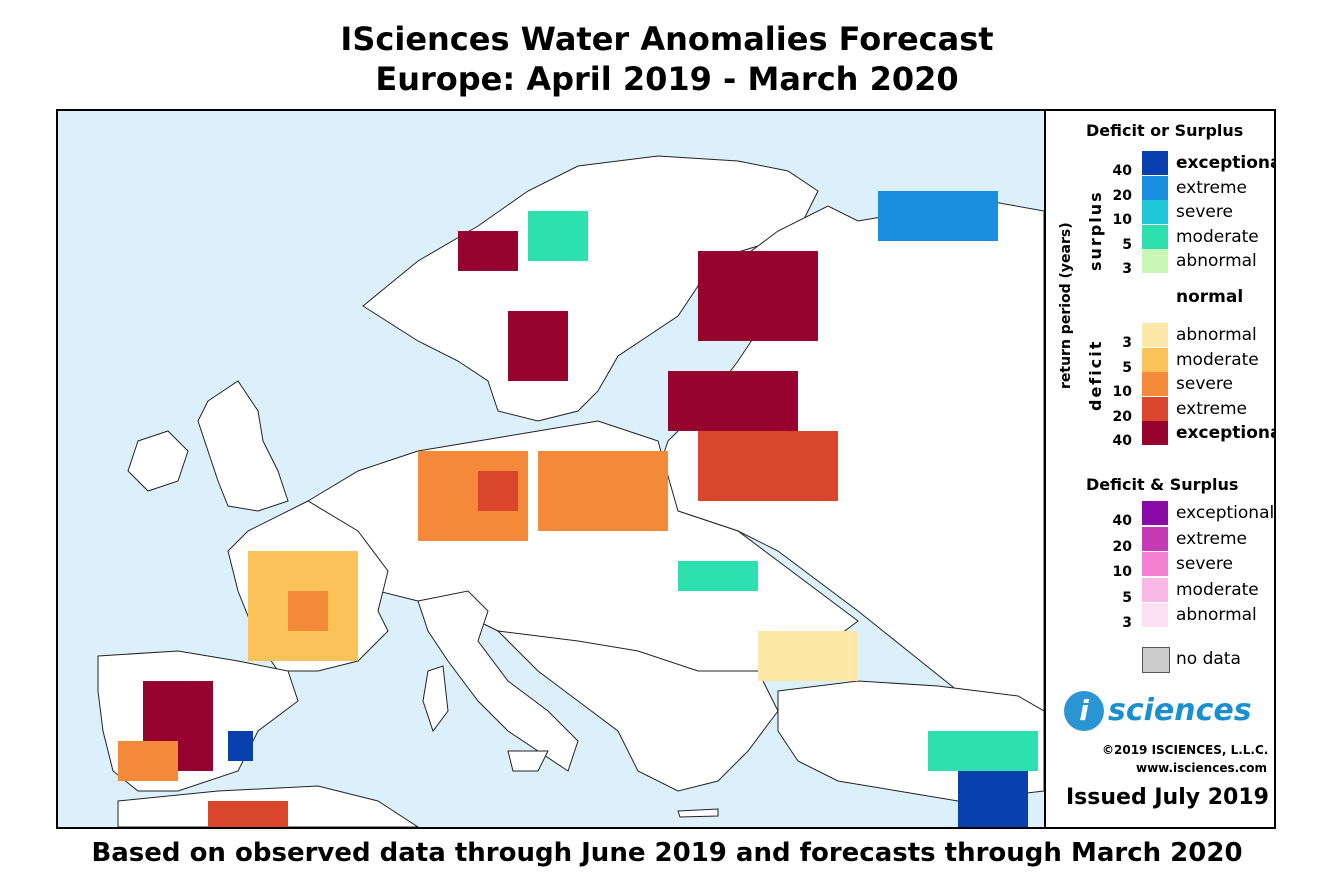 This screenshot has height=875, width=1334. Describe the element at coordinates (1127, 269) in the screenshot. I see `legend-return-period-surplus-3: 3` at that location.